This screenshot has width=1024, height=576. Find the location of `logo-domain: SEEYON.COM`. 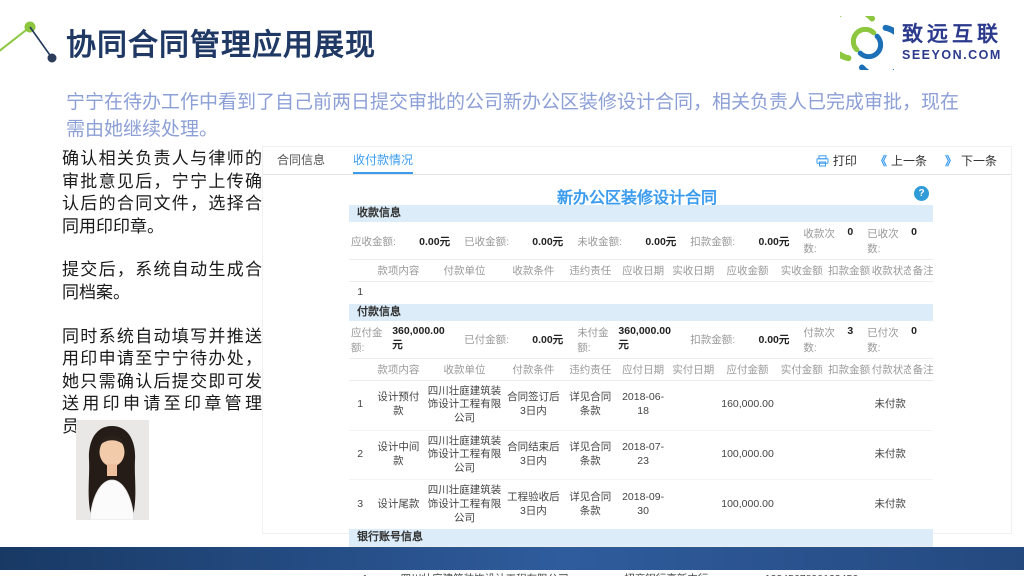

logo-domain: SEEYON.COM is located at coordinates (952, 55).